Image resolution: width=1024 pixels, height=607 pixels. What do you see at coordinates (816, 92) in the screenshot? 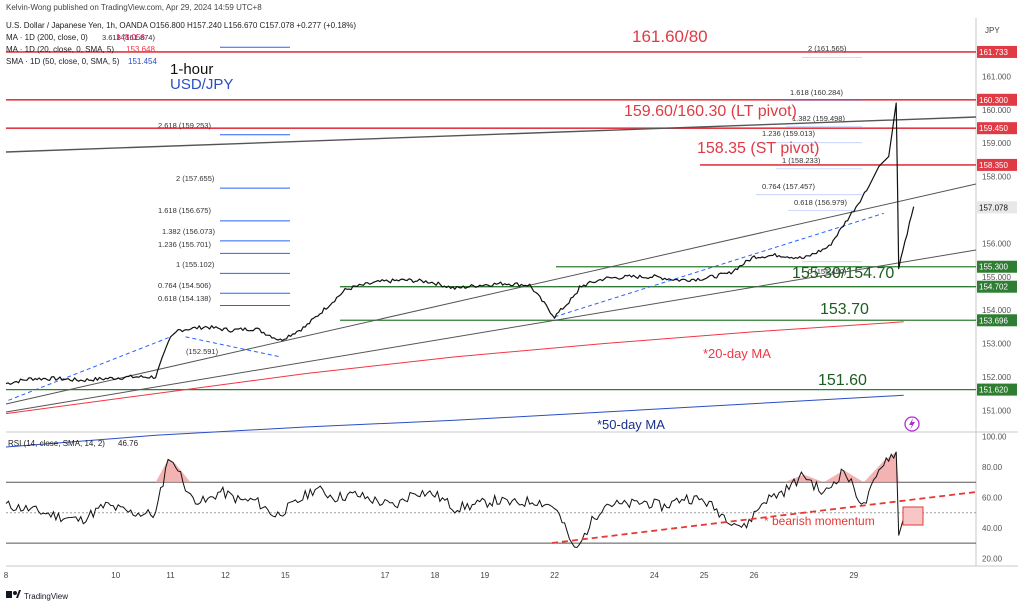
I see `fib-label: 1.618 (160.284)` at bounding box center [816, 92].